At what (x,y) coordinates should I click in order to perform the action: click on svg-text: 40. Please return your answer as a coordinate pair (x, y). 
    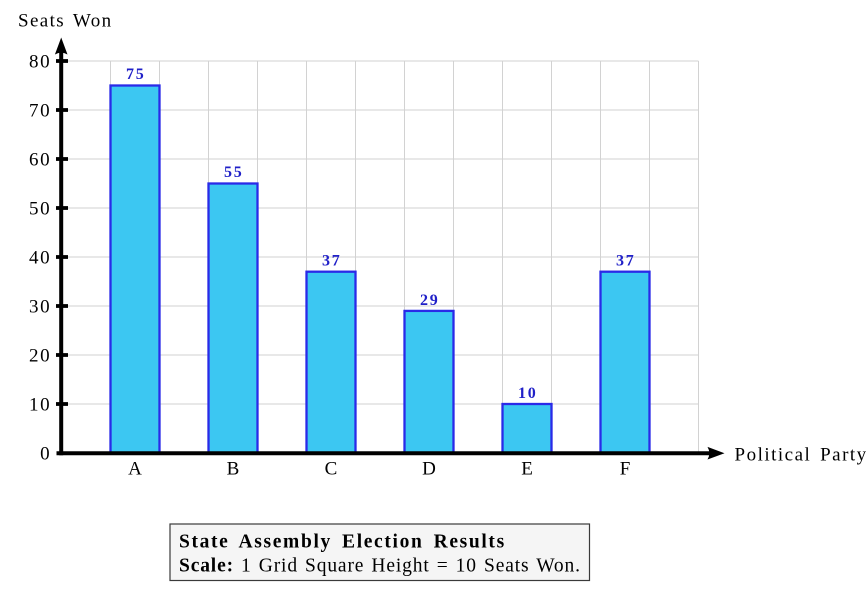
    Looking at the image, I should click on (40, 258).